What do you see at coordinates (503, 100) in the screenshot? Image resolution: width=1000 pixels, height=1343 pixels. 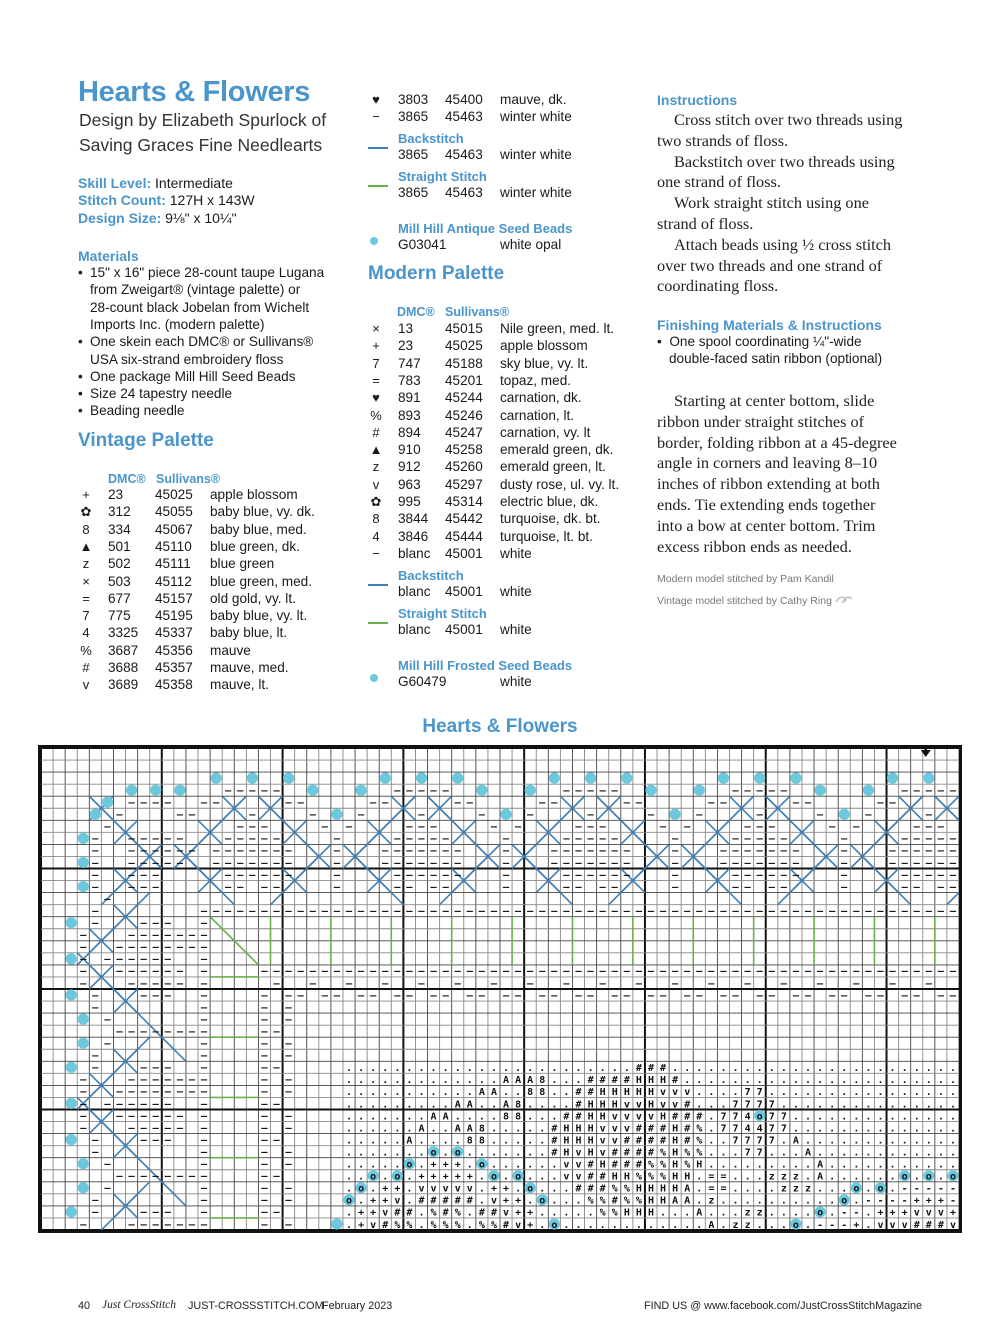 I see `thread-row: ♥ 3803 45400 mauve, dk.` at bounding box center [503, 100].